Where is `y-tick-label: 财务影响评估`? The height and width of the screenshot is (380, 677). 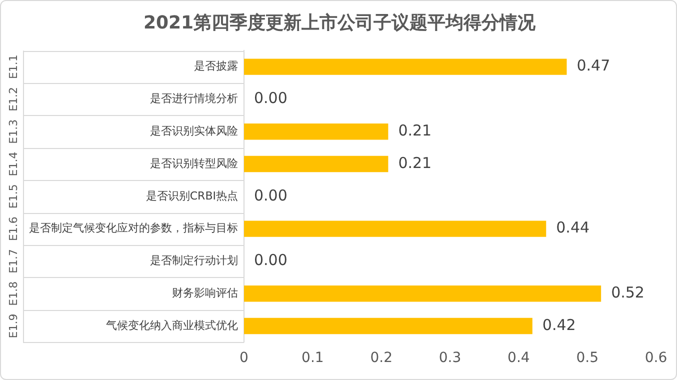
y-tick-label: 财务影响评估 is located at coordinates (205, 293).